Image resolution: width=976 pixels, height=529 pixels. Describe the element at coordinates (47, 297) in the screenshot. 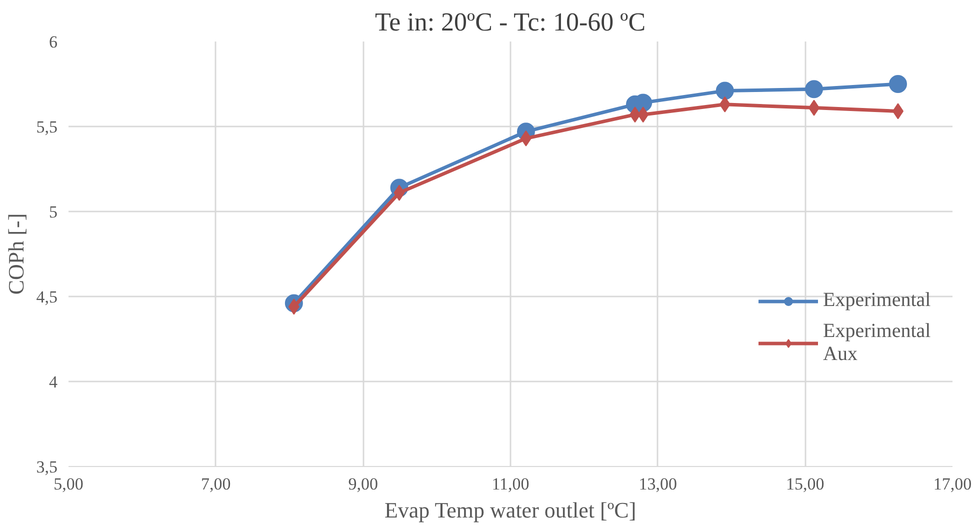

I see `y-tick-label: 4,5` at that location.